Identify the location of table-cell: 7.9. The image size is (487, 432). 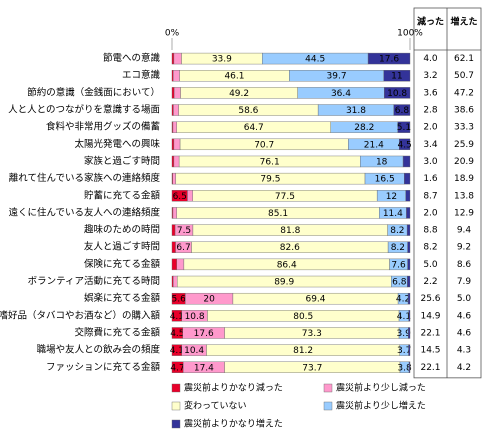
(464, 282).